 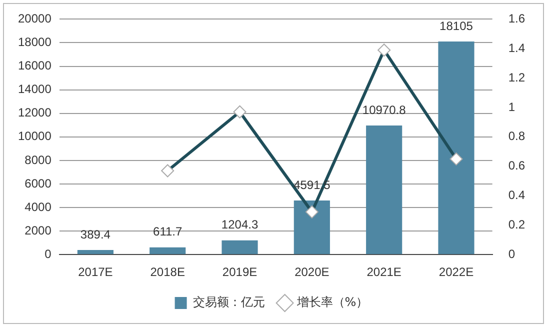 What do you see at coordinates (38, 183) in the screenshot?
I see `y-tick-label: 6000` at bounding box center [38, 183].